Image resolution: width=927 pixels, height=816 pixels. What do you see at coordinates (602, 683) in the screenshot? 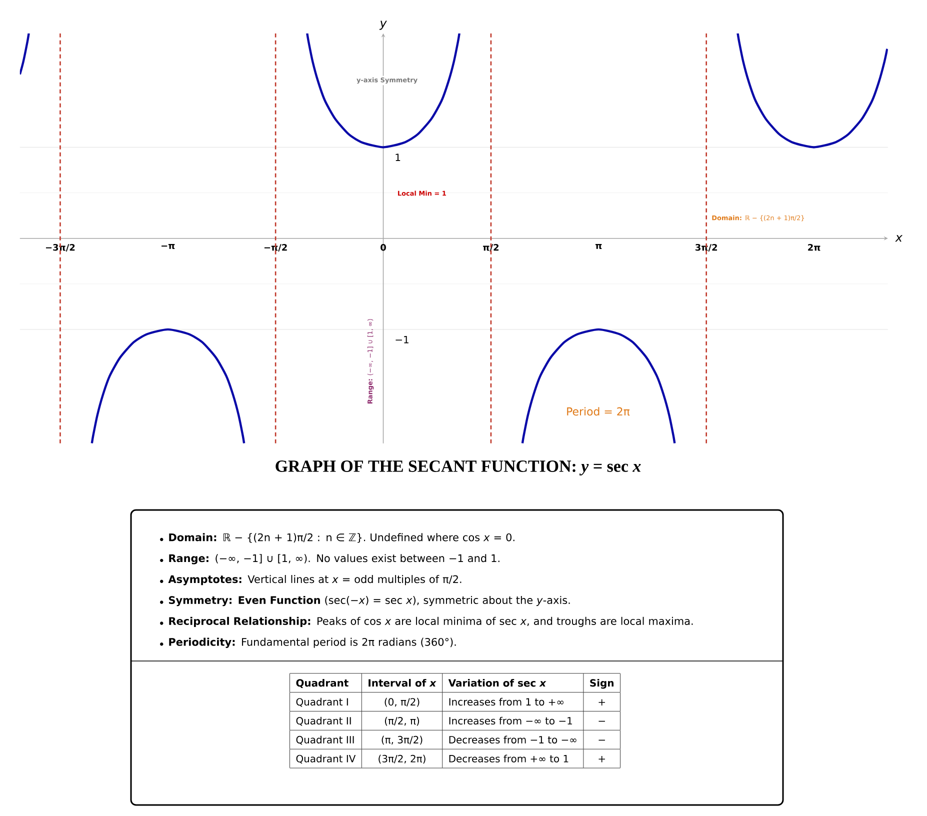
I see `text: Sign` at bounding box center [602, 683].